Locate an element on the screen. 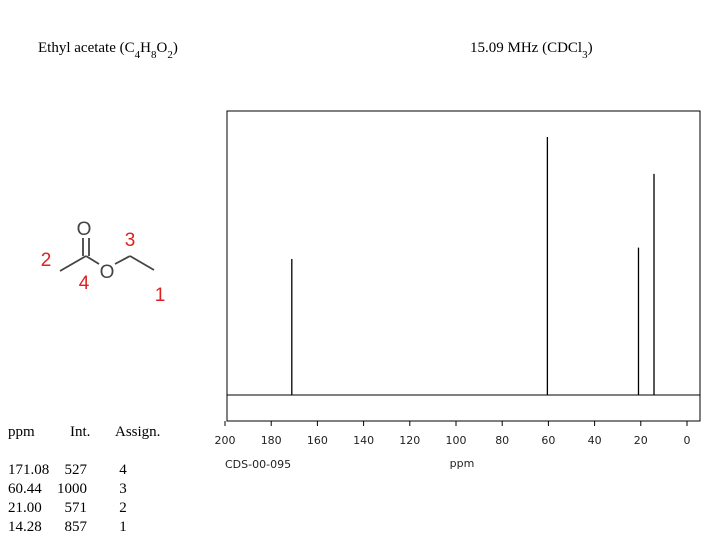 Image resolution: width=720 pixels, height=540 pixels. atom-number: 1 is located at coordinates (160, 295).